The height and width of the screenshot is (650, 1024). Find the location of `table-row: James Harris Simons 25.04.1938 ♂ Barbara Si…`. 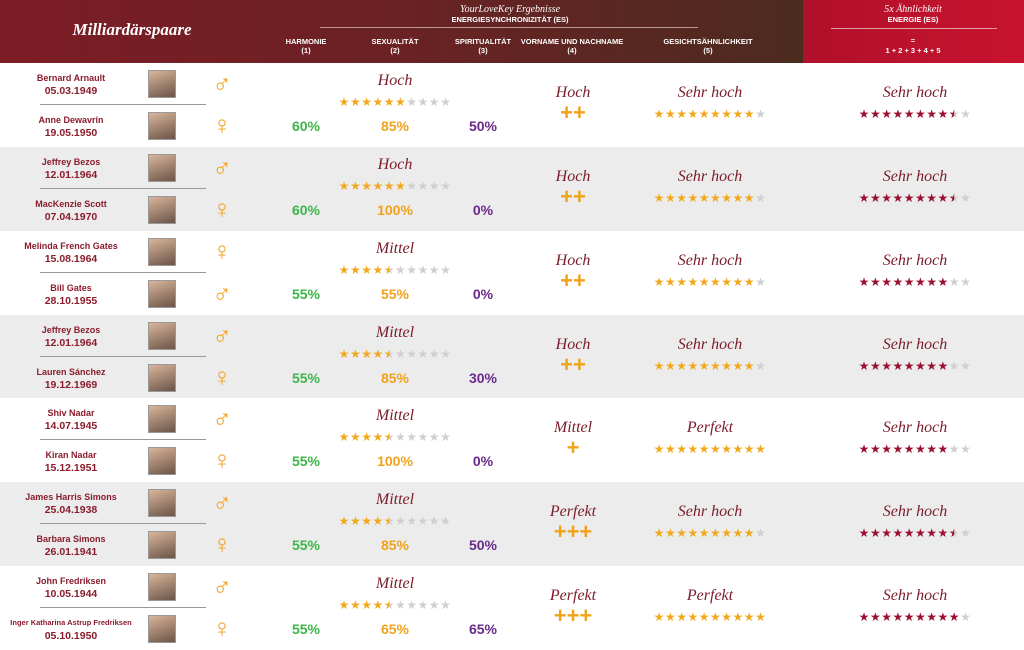

table-row: James Harris Simons 25.04.1938 ♂ Barbara Si… is located at coordinates (512, 524).